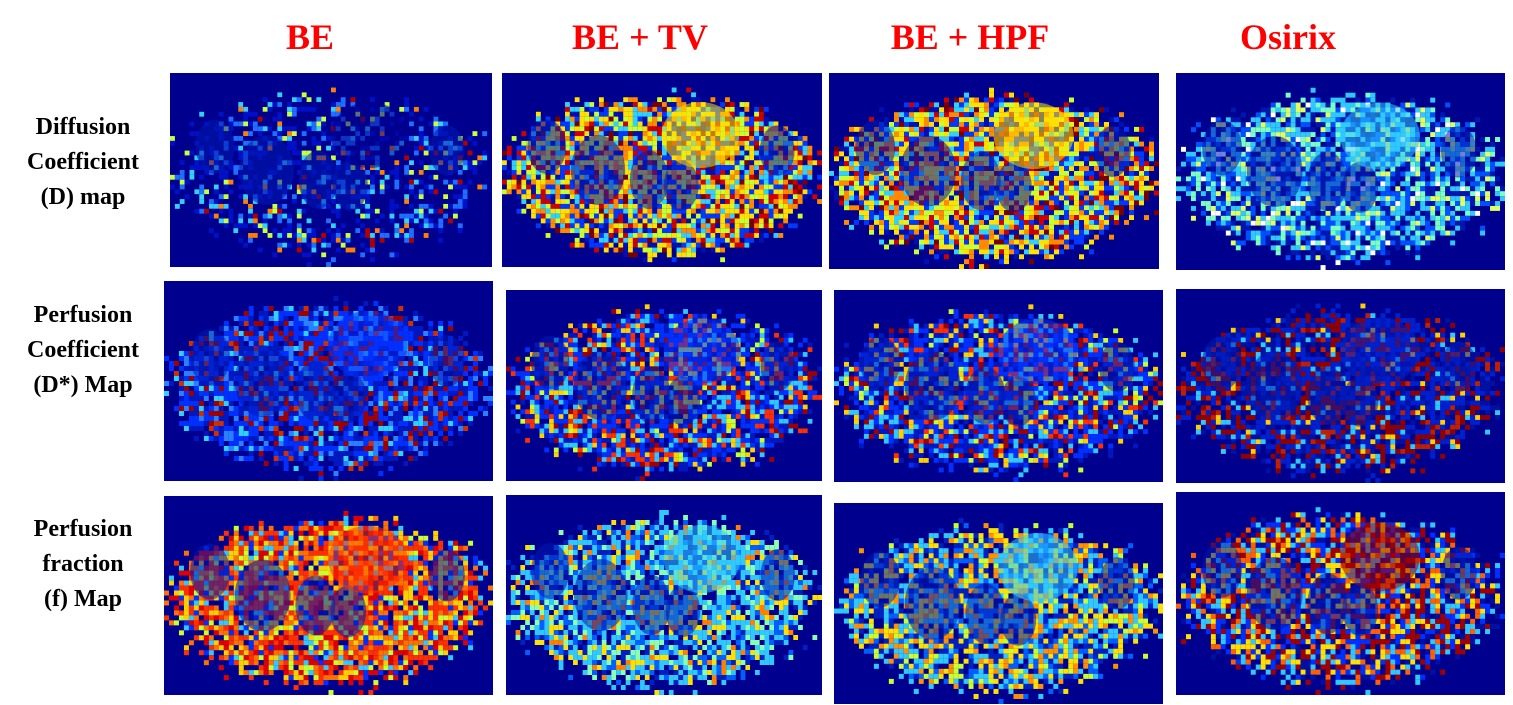 This screenshot has height=705, width=1513. What do you see at coordinates (1340, 386) in the screenshot?
I see `red-speckled-perfusion-map` at bounding box center [1340, 386].